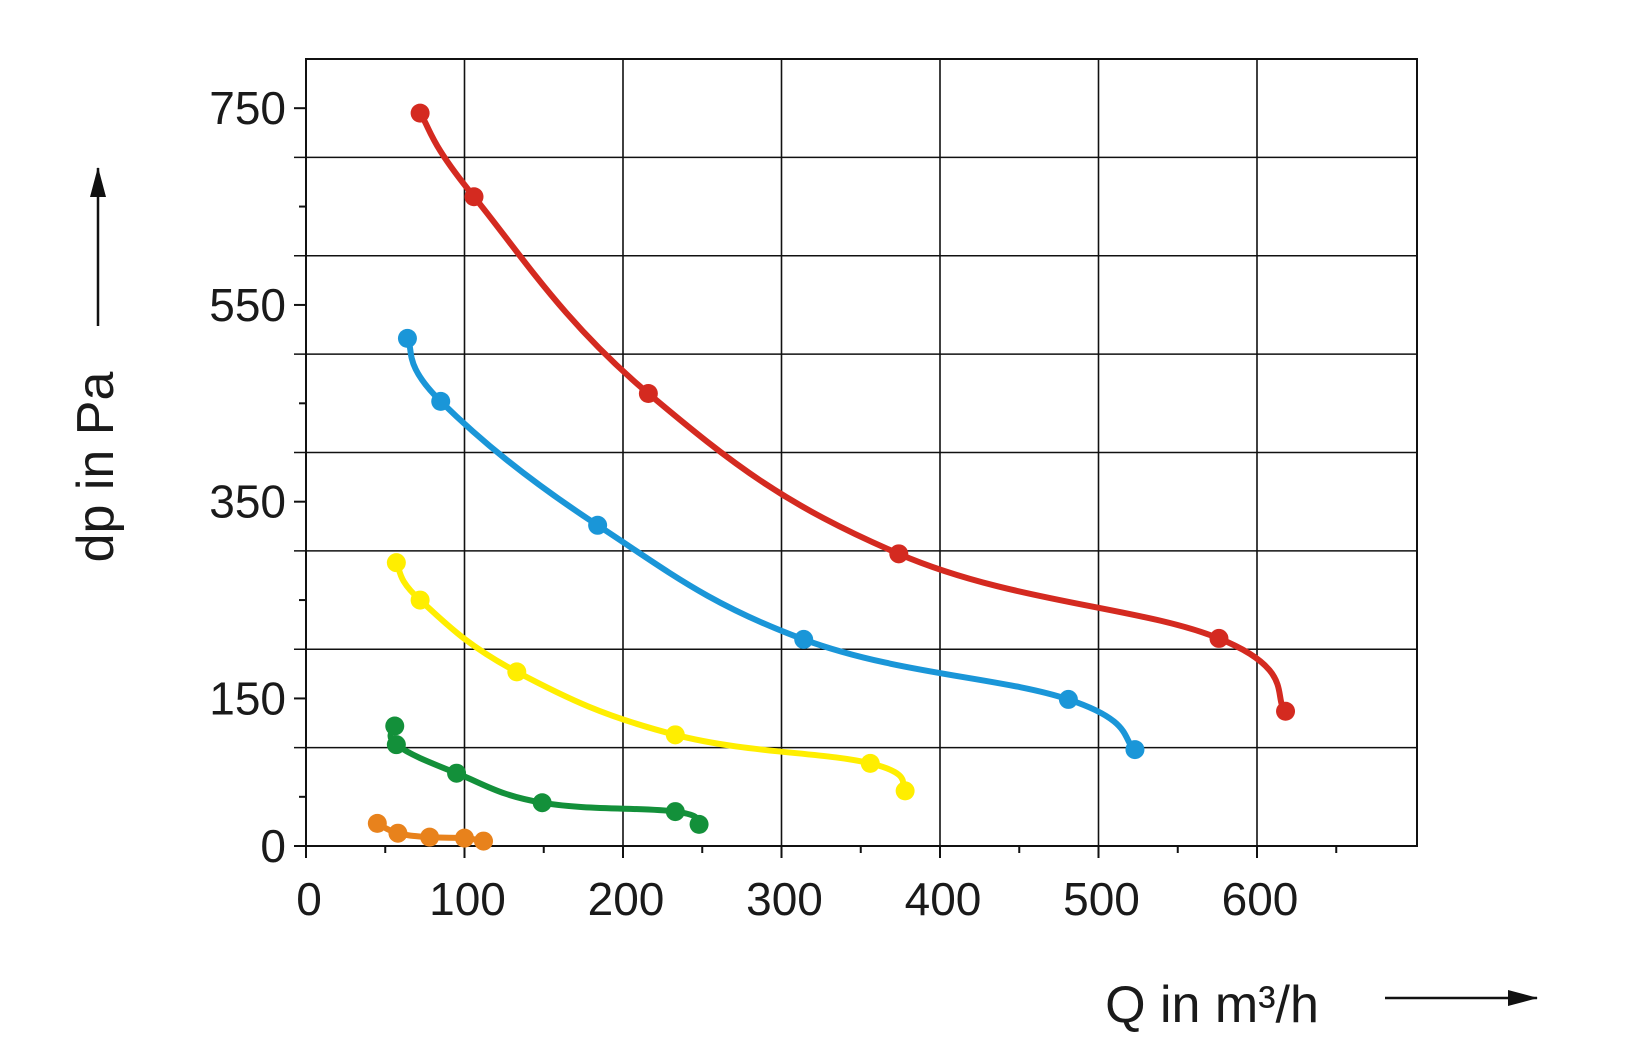 This screenshot has width=1639, height=1063. Describe the element at coordinates (626, 899) in the screenshot. I see `x-tick-label: 200` at that location.